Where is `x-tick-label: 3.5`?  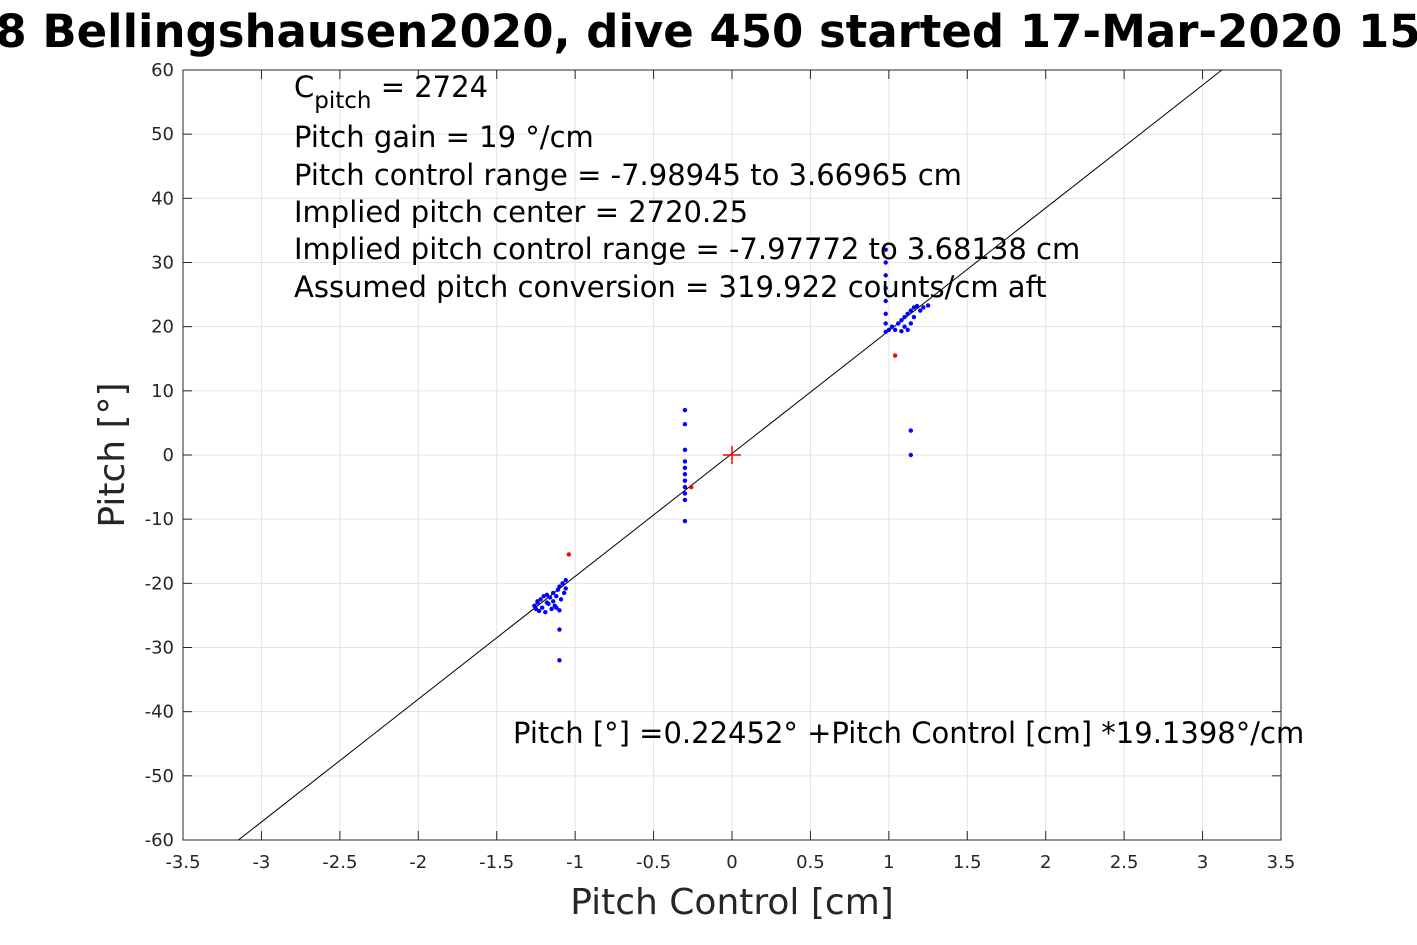
x-tick-label: 3.5 is located at coordinates (1281, 862).